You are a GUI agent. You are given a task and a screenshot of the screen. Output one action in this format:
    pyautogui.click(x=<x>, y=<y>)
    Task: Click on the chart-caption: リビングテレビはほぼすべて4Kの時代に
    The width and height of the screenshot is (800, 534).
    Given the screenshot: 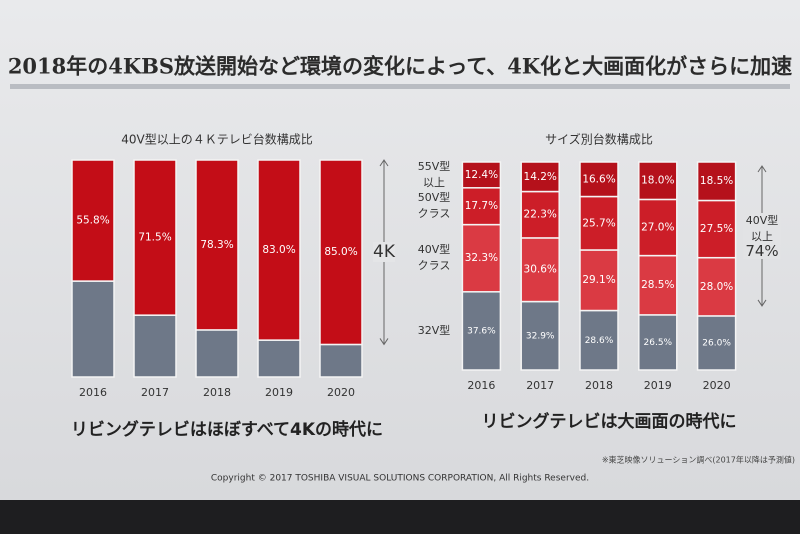 What is the action you would take?
    pyautogui.click(x=227, y=429)
    